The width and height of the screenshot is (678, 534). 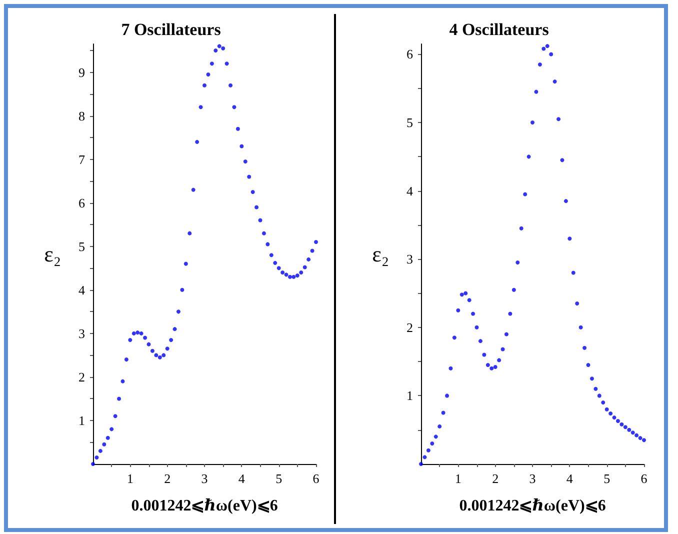 What do you see at coordinates (82, 159) in the screenshot?
I see `y-tick-label: 7` at bounding box center [82, 159].